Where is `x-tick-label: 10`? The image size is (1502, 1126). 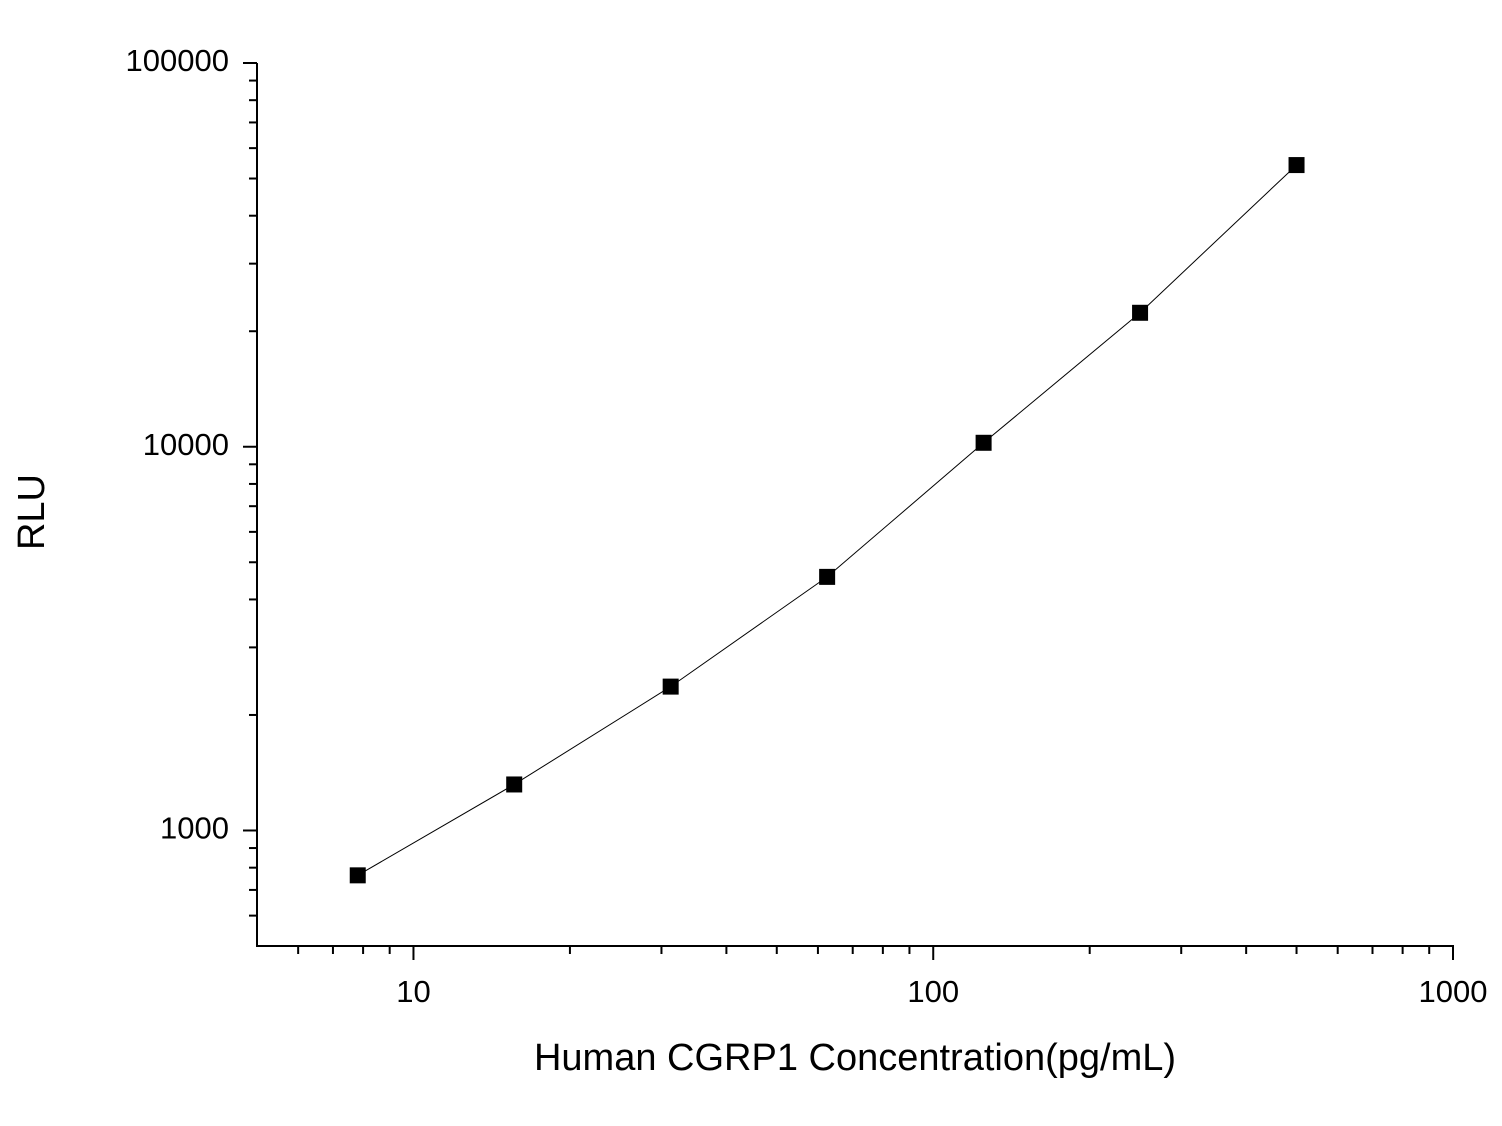 x-tick-label: 10 is located at coordinates (413, 991).